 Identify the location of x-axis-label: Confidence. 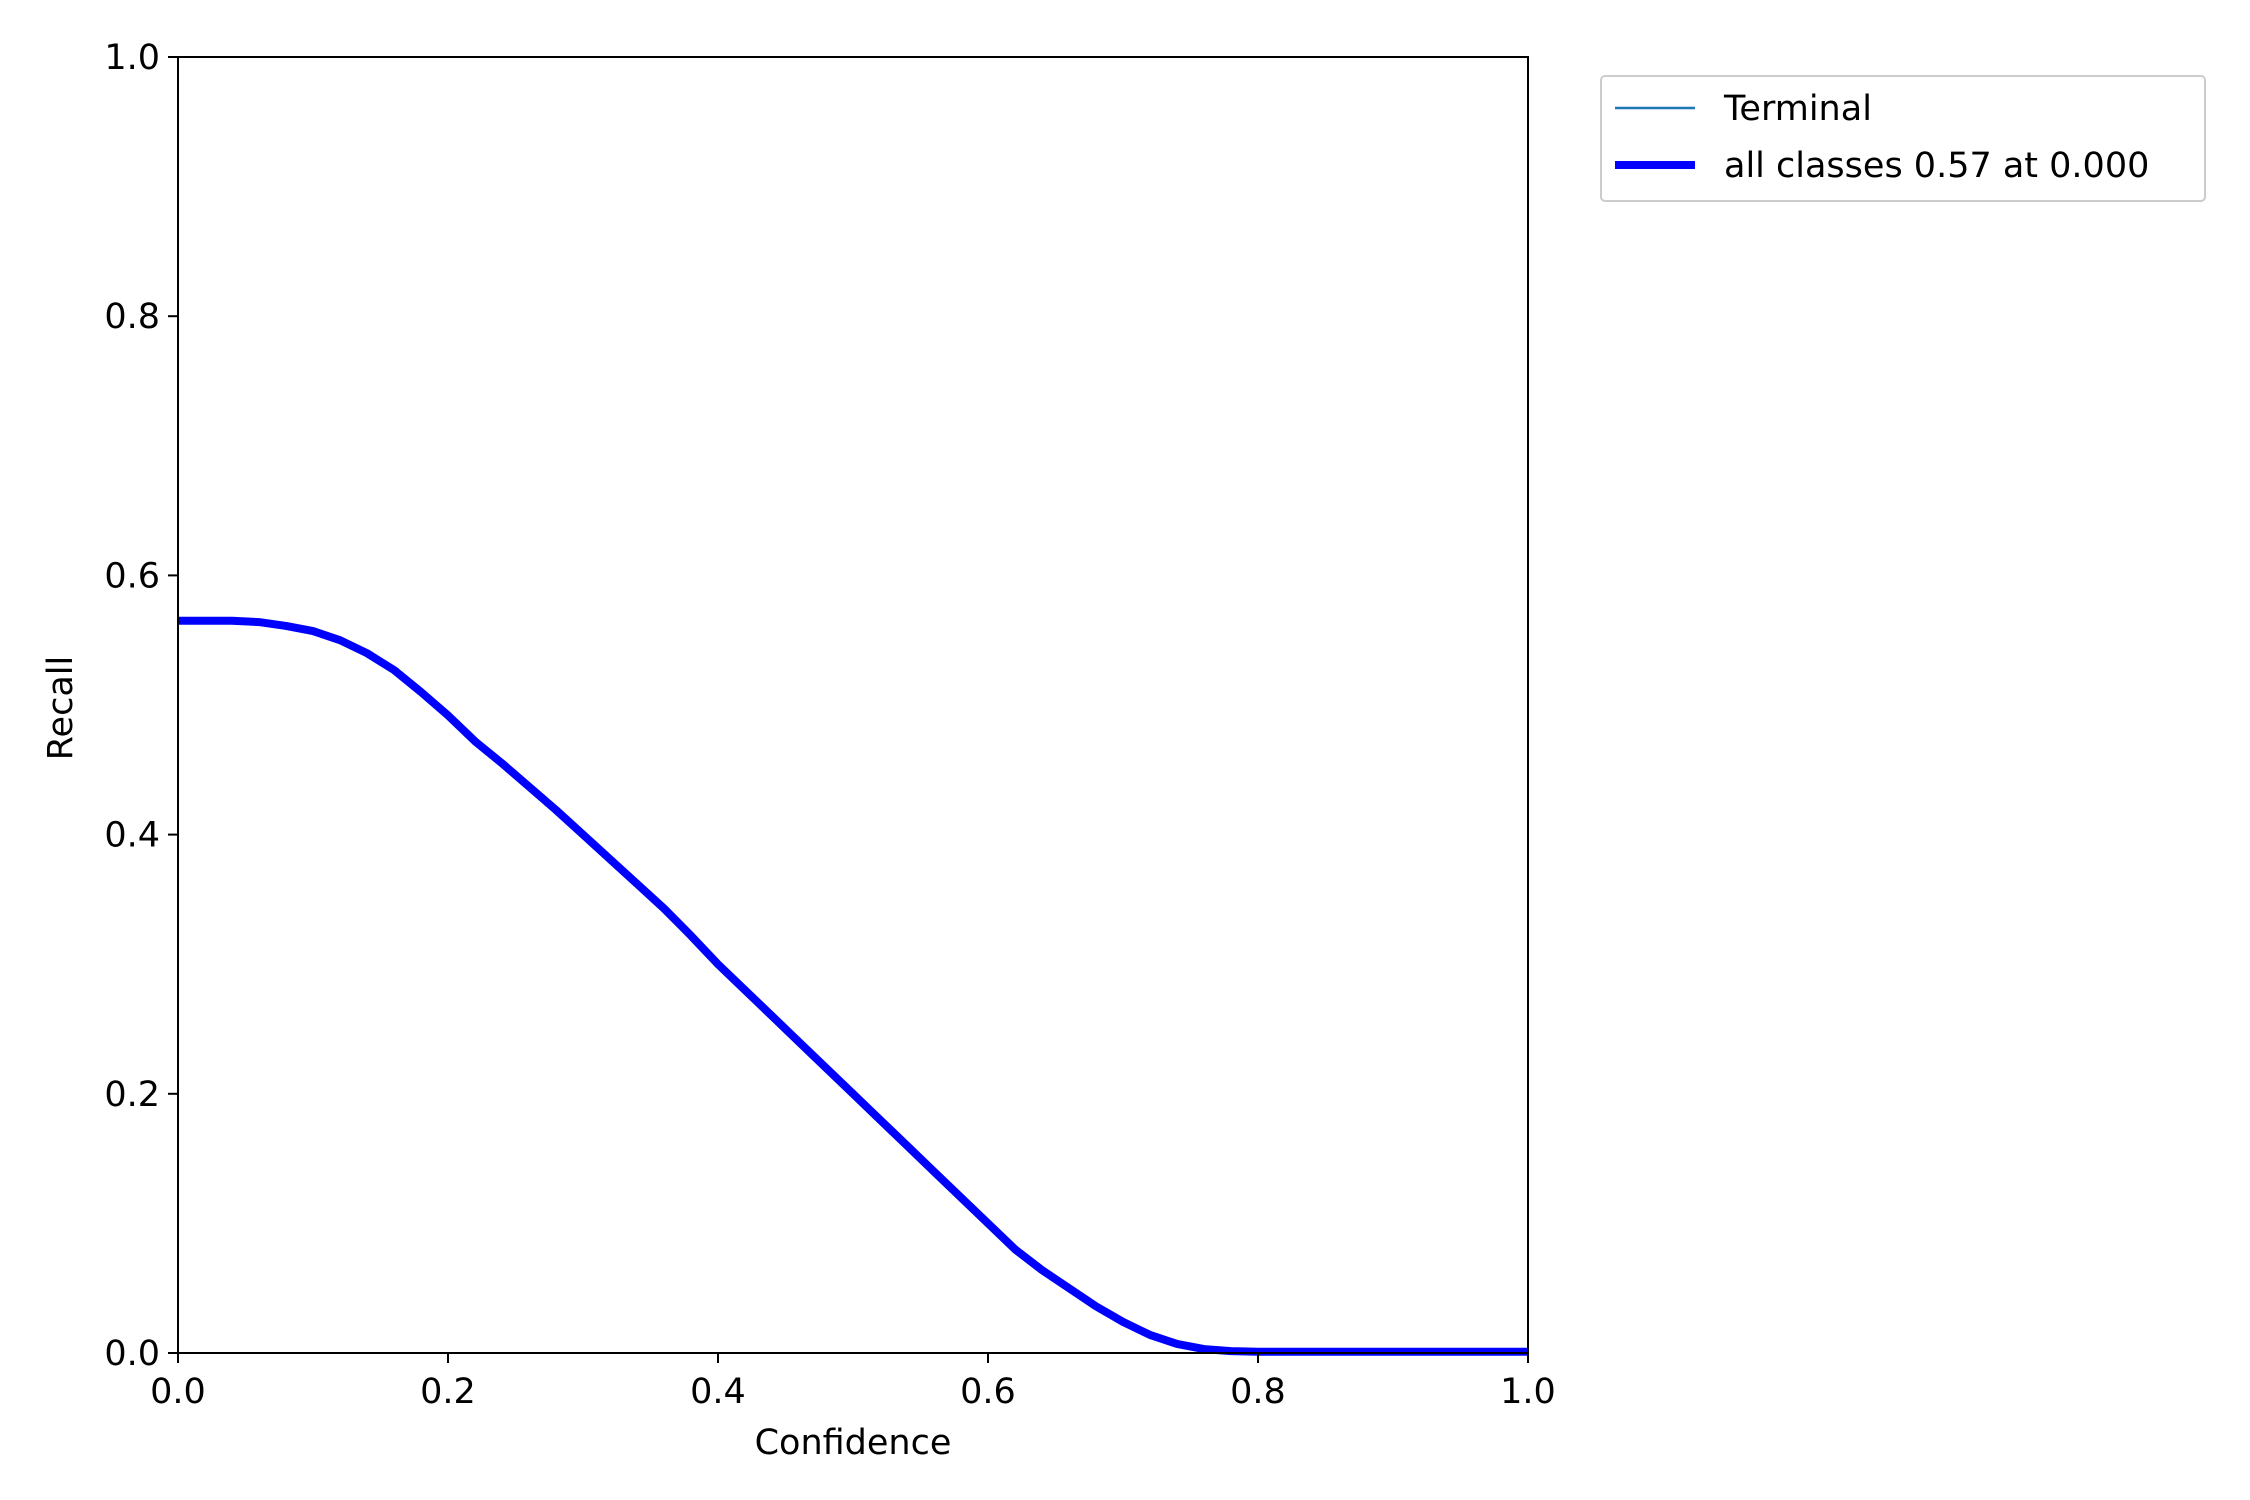
(853, 1443).